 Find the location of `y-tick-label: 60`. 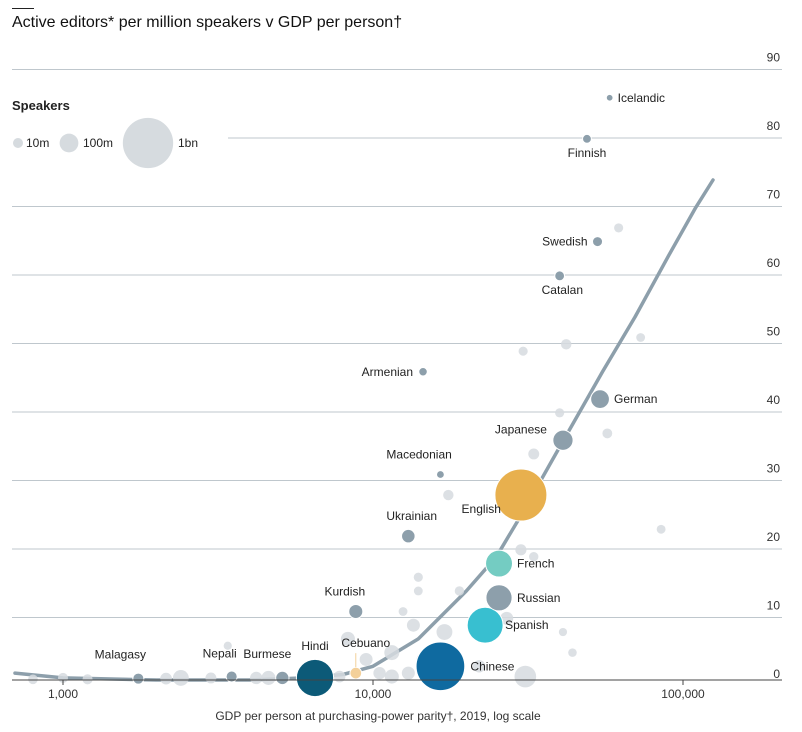

y-tick-label: 60 is located at coordinates (774, 263).